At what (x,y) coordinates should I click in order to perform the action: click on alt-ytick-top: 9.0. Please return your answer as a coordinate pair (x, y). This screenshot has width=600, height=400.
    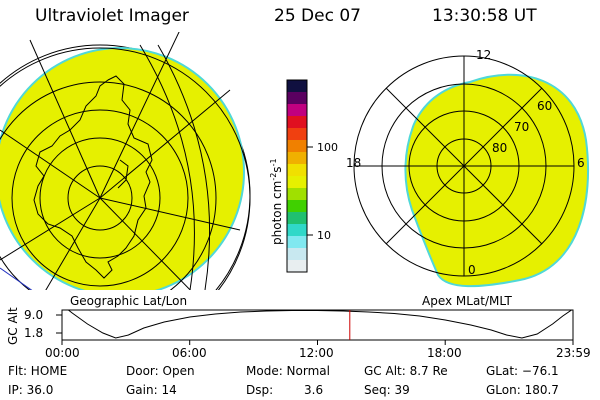
    Looking at the image, I should click on (34, 315).